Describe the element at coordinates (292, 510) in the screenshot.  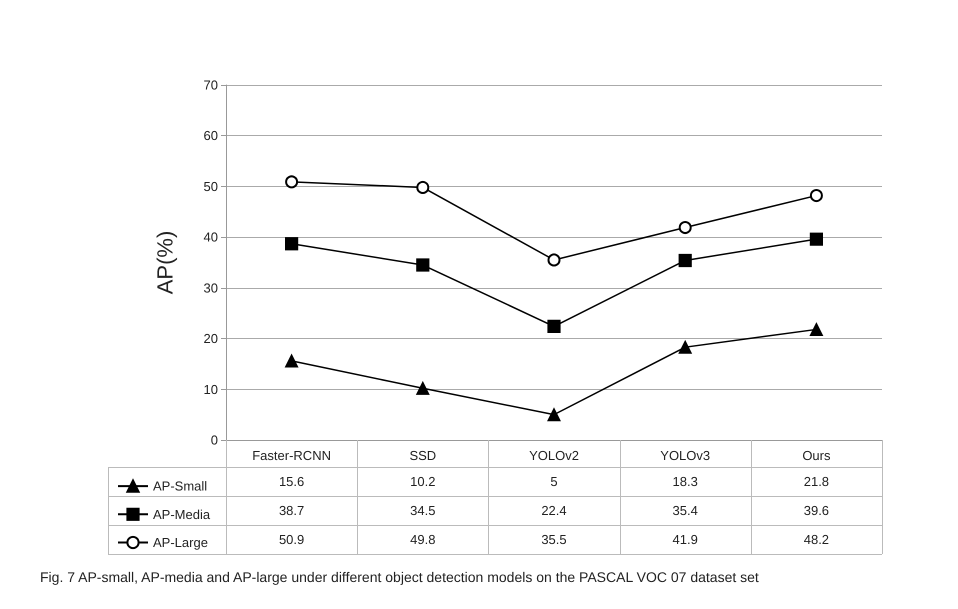
I see `data-label: 38.7` at that location.